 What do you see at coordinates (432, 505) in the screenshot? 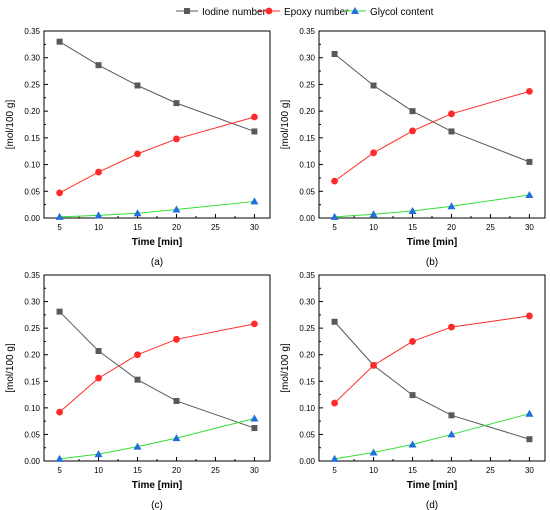
I see `panel-label: (d)` at bounding box center [432, 505].